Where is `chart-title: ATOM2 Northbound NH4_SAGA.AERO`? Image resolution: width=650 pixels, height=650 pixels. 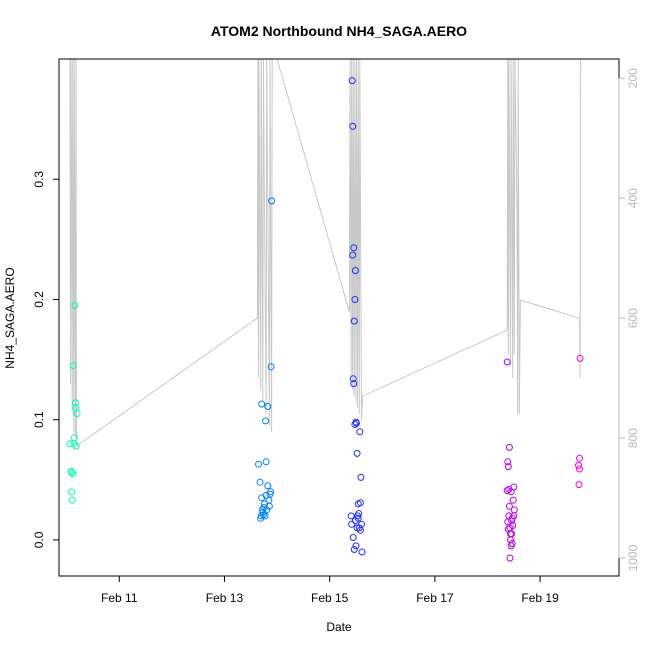
chart-title: ATOM2 Northbound NH4_SAGA.AERO is located at coordinates (339, 31).